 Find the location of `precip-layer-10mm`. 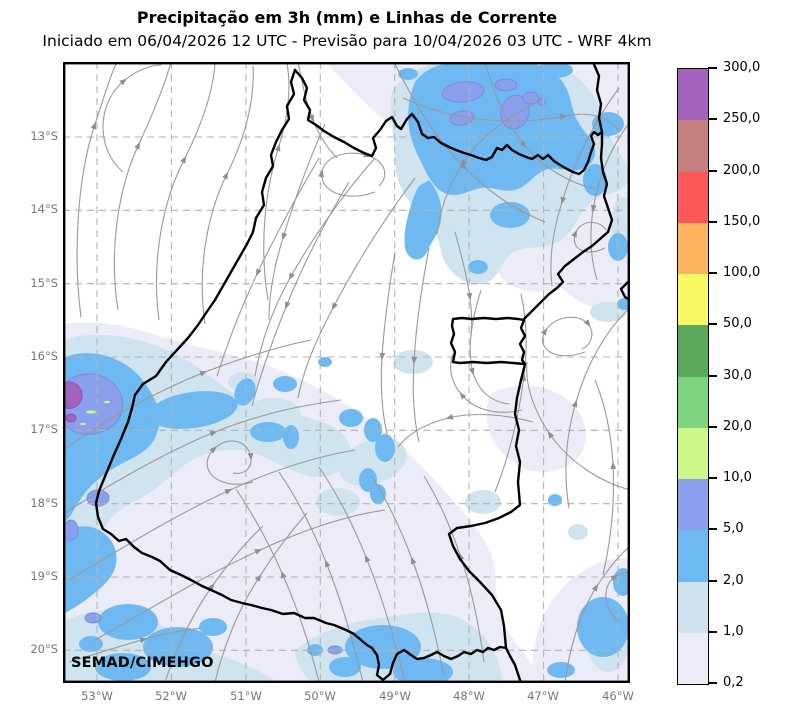

precip-layer-10mm is located at coordinates (95, 413).